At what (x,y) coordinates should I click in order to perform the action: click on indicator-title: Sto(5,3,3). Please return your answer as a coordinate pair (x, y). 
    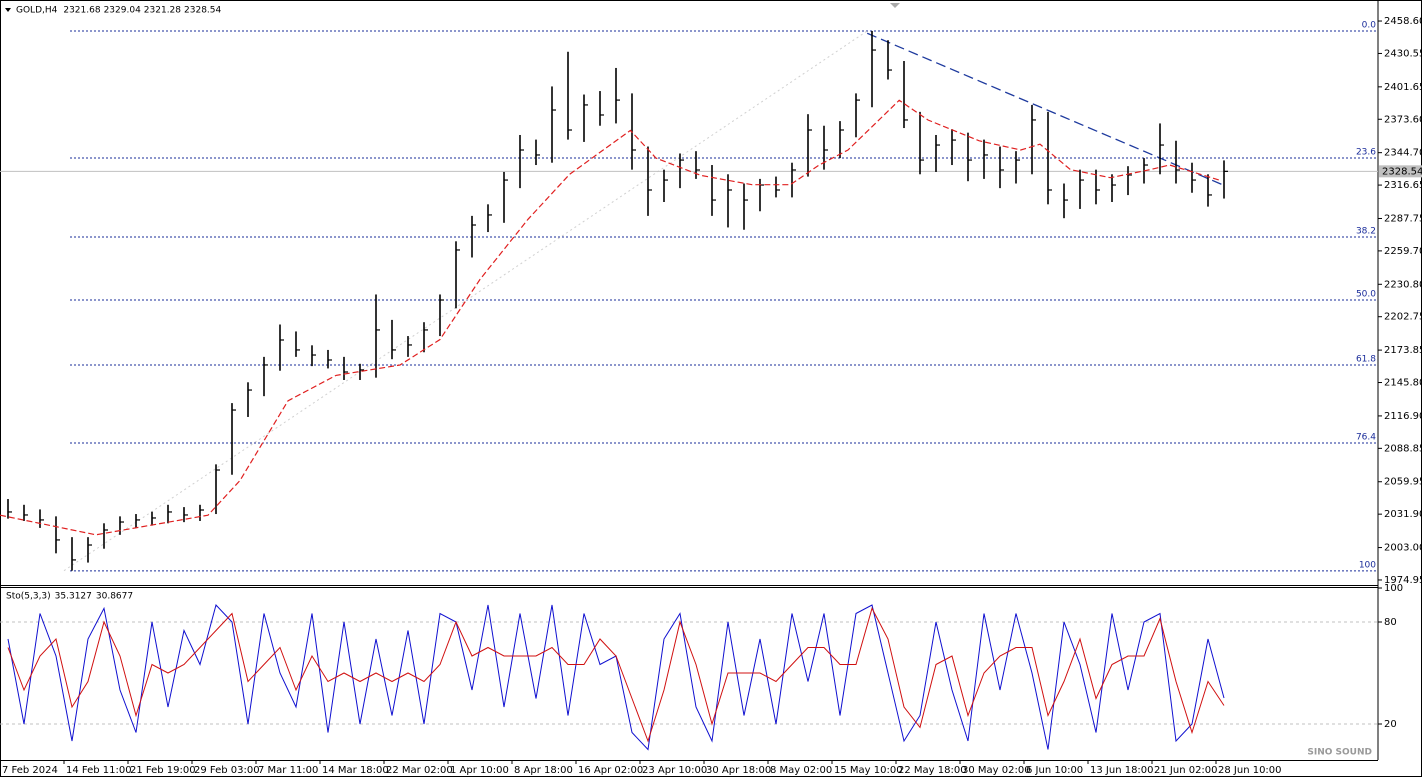
    Looking at the image, I should click on (28, 597).